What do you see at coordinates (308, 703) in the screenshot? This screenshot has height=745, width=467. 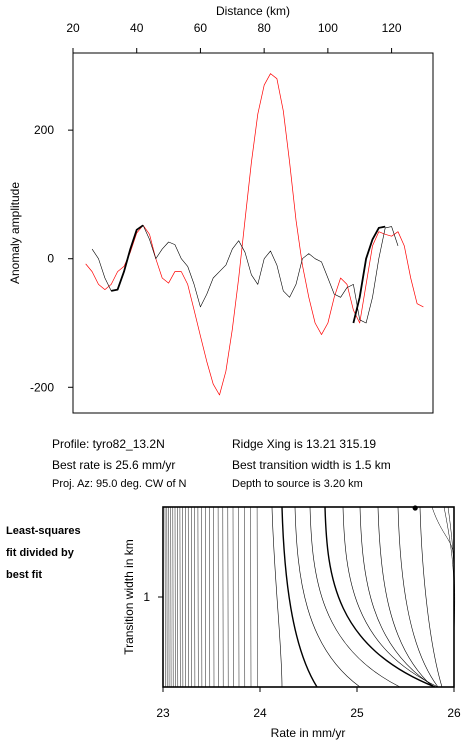 I see `contour-x-ticks: 23 24 25 26` at bounding box center [308, 703].